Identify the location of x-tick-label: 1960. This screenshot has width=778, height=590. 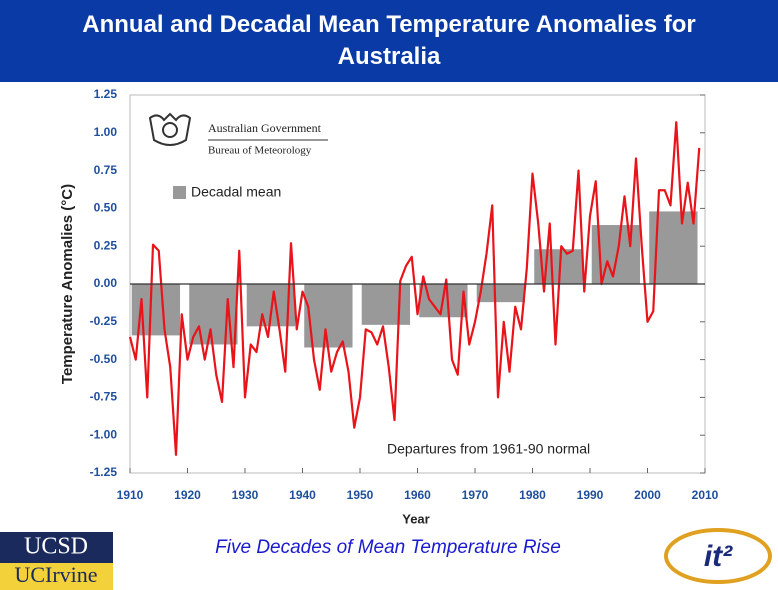
(417, 495).